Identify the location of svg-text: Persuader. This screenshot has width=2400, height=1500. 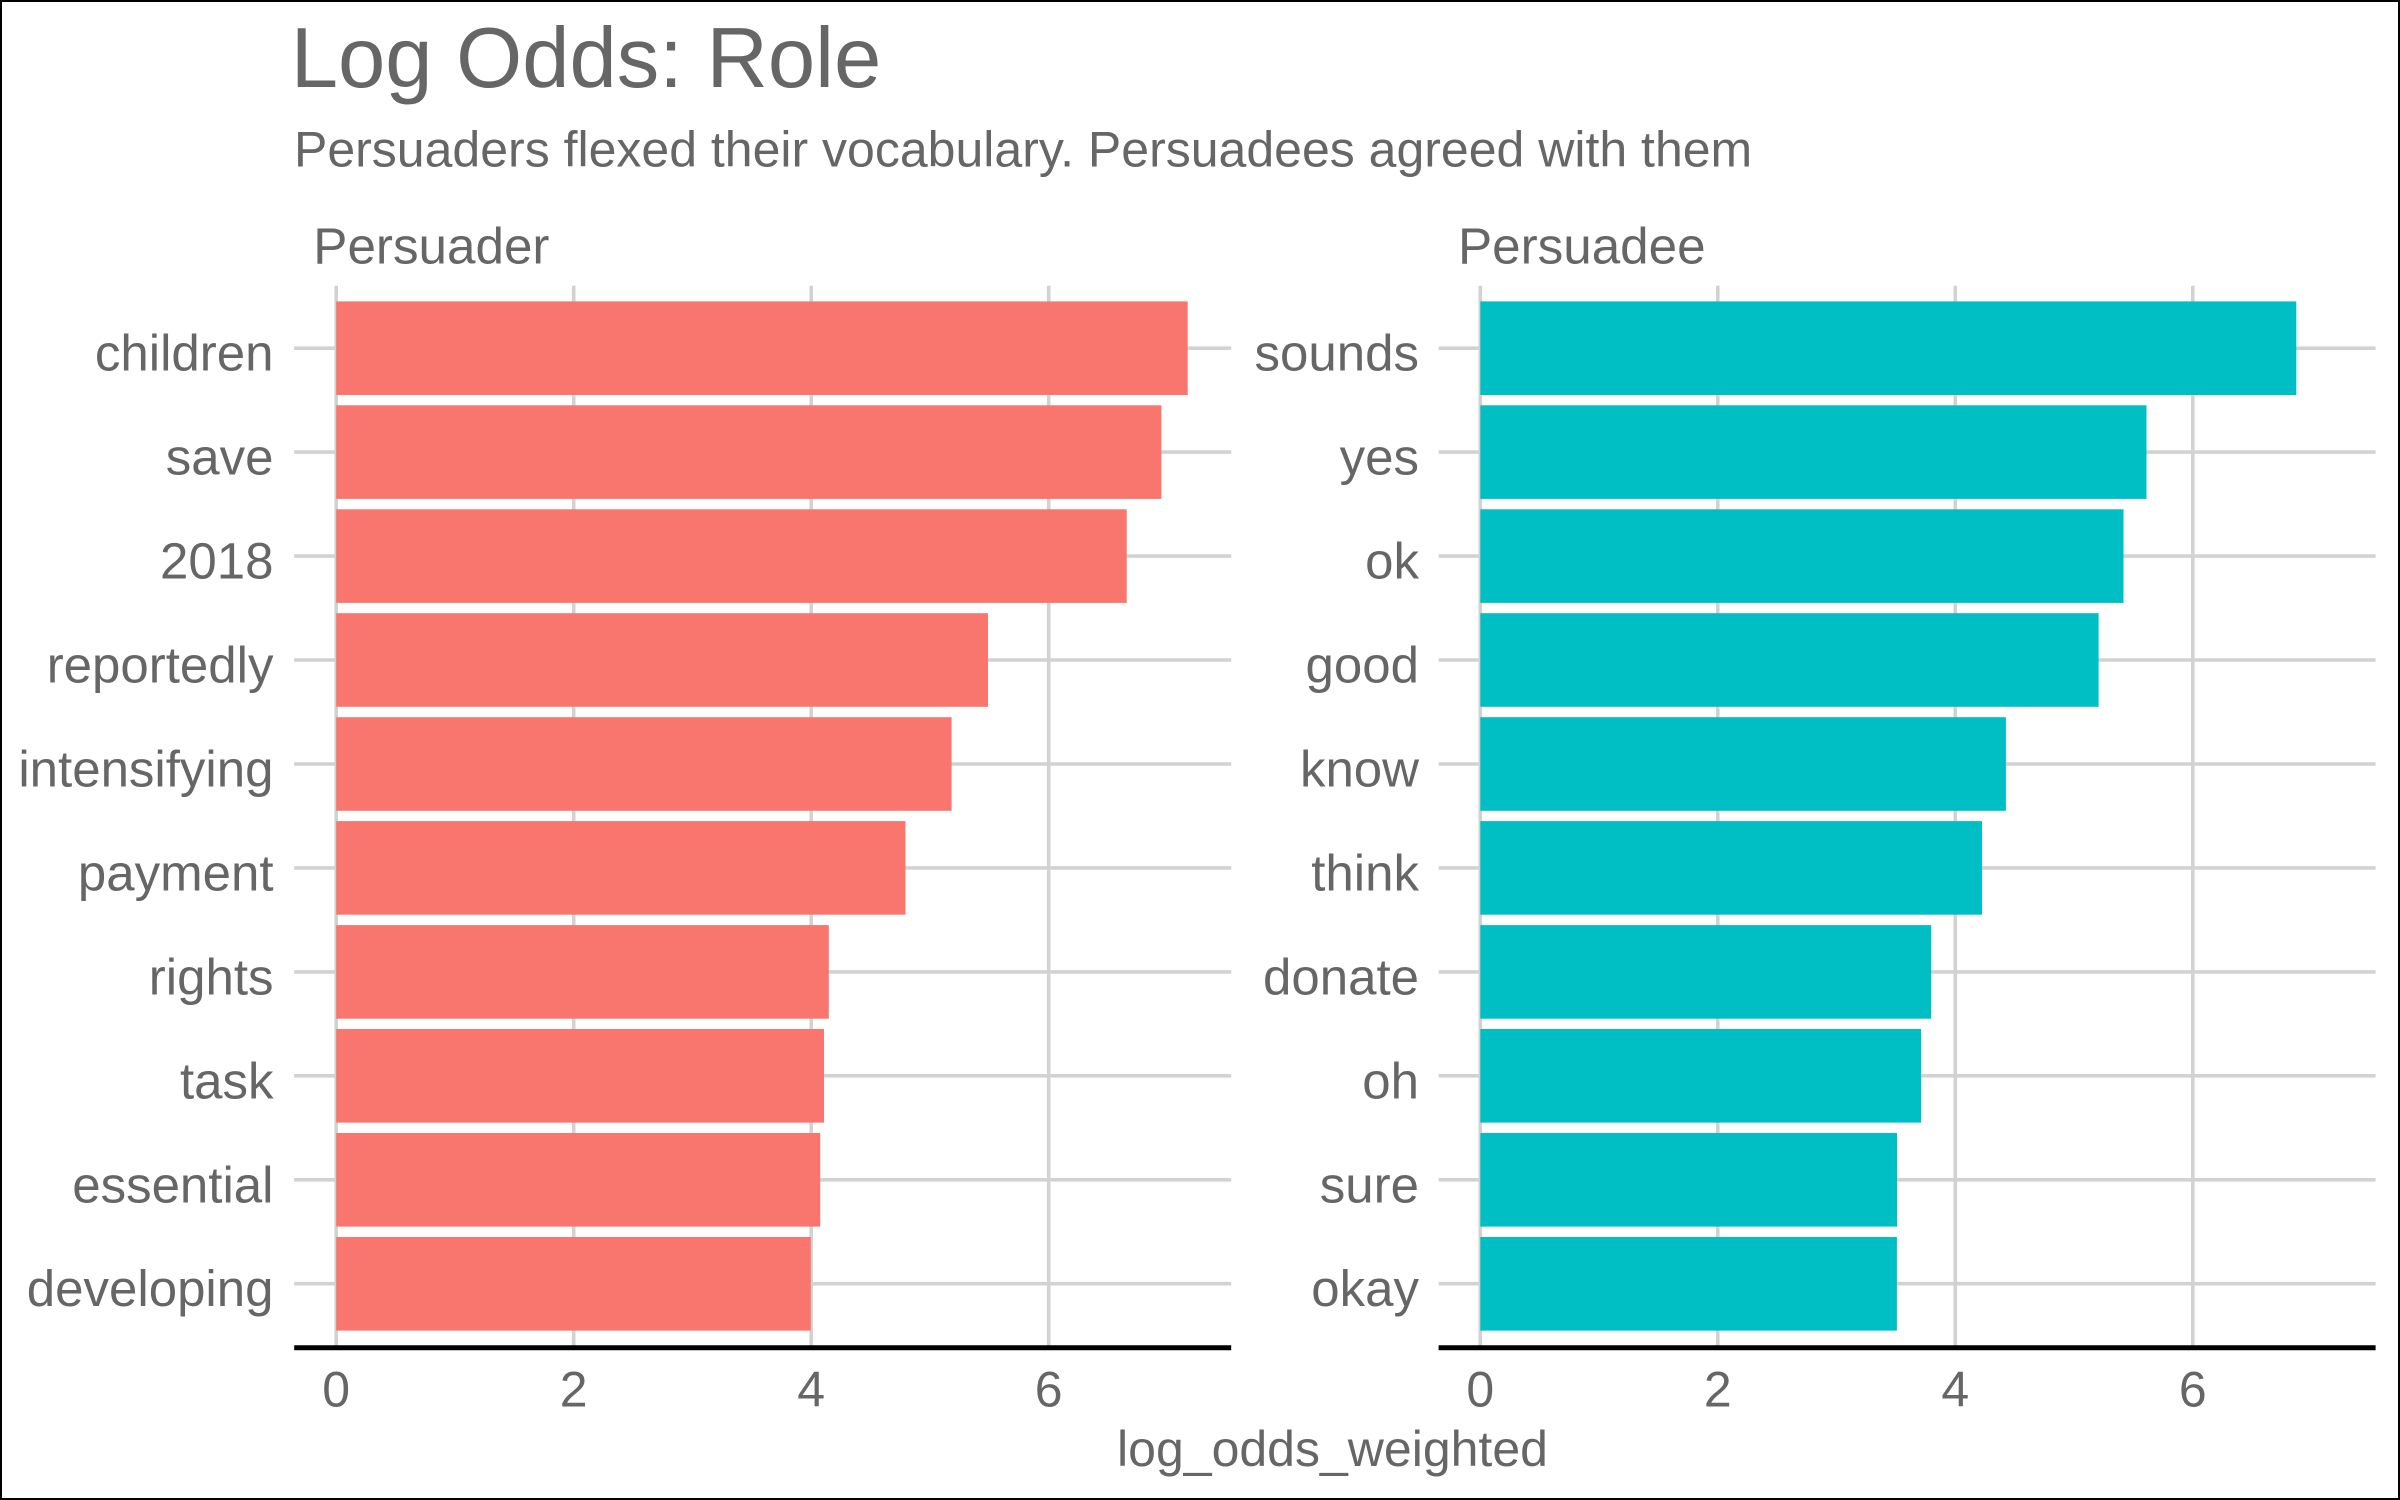
(431, 246).